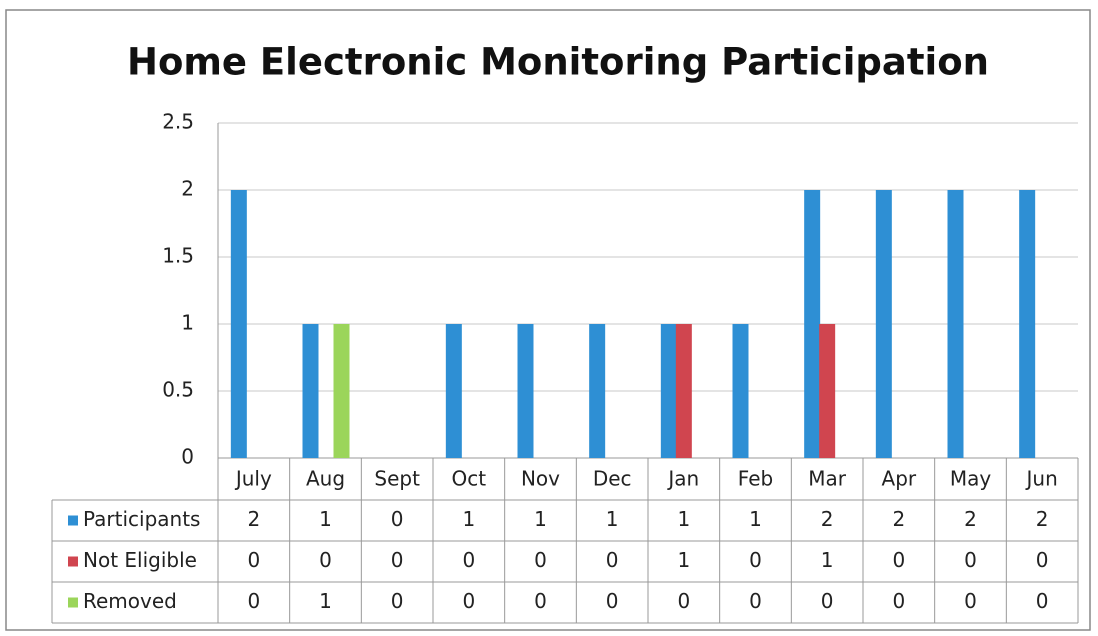  I want to click on x-tick-label: Dec, so click(612, 479).